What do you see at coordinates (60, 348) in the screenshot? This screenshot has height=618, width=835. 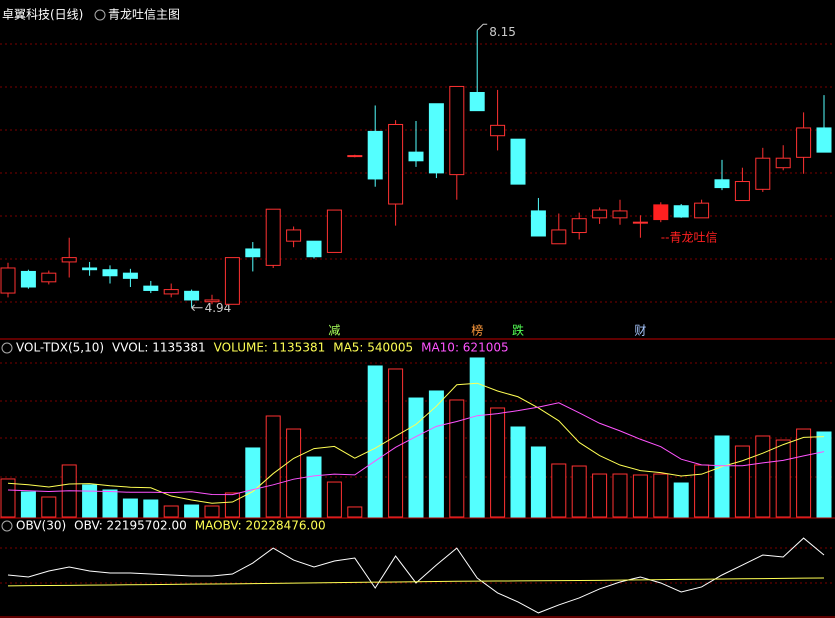 I see `panel-title: VOL-TDX(5,10)` at bounding box center [60, 348].